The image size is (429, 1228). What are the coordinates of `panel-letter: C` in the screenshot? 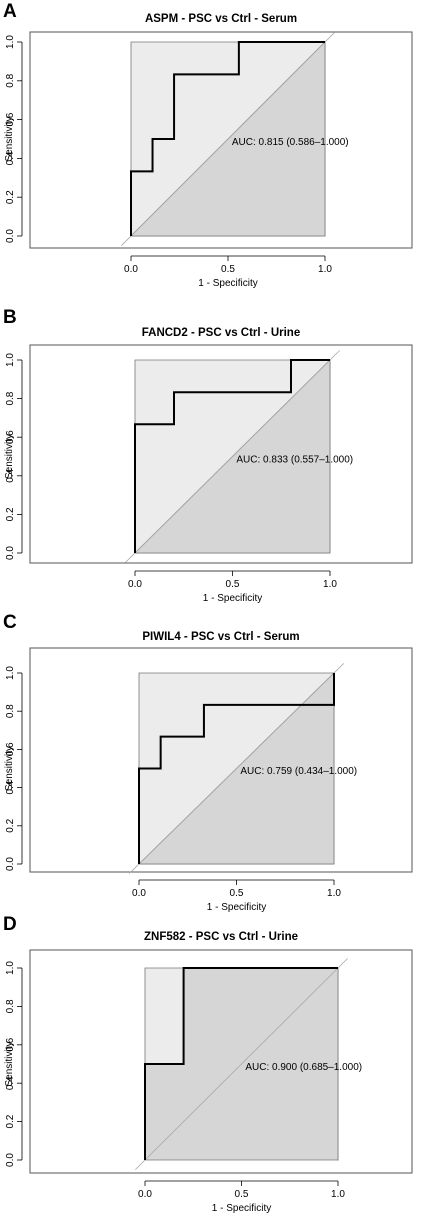 It's located at (10, 622).